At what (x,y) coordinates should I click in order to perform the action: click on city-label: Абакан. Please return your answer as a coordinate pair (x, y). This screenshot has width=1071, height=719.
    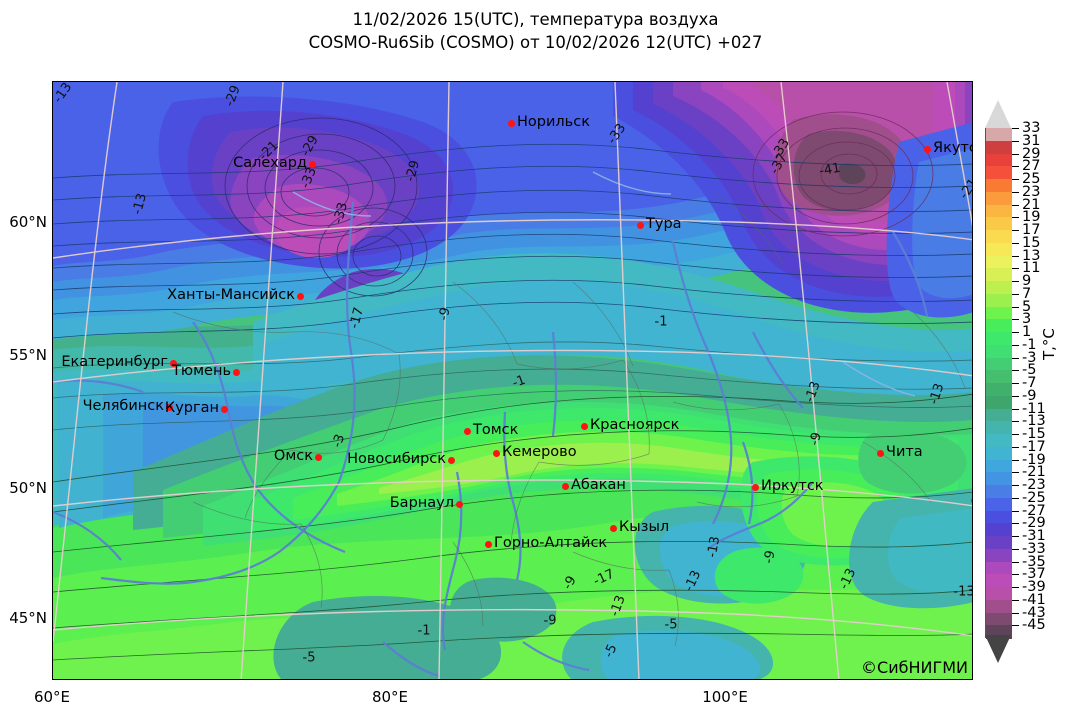
    Looking at the image, I should click on (598, 485).